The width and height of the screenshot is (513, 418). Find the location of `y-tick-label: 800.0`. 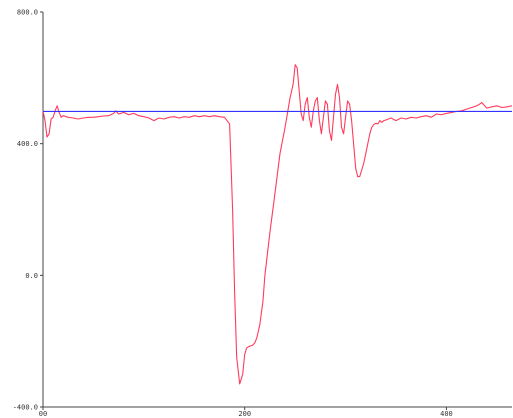

y-tick-label: 800.0 is located at coordinates (27, 13).